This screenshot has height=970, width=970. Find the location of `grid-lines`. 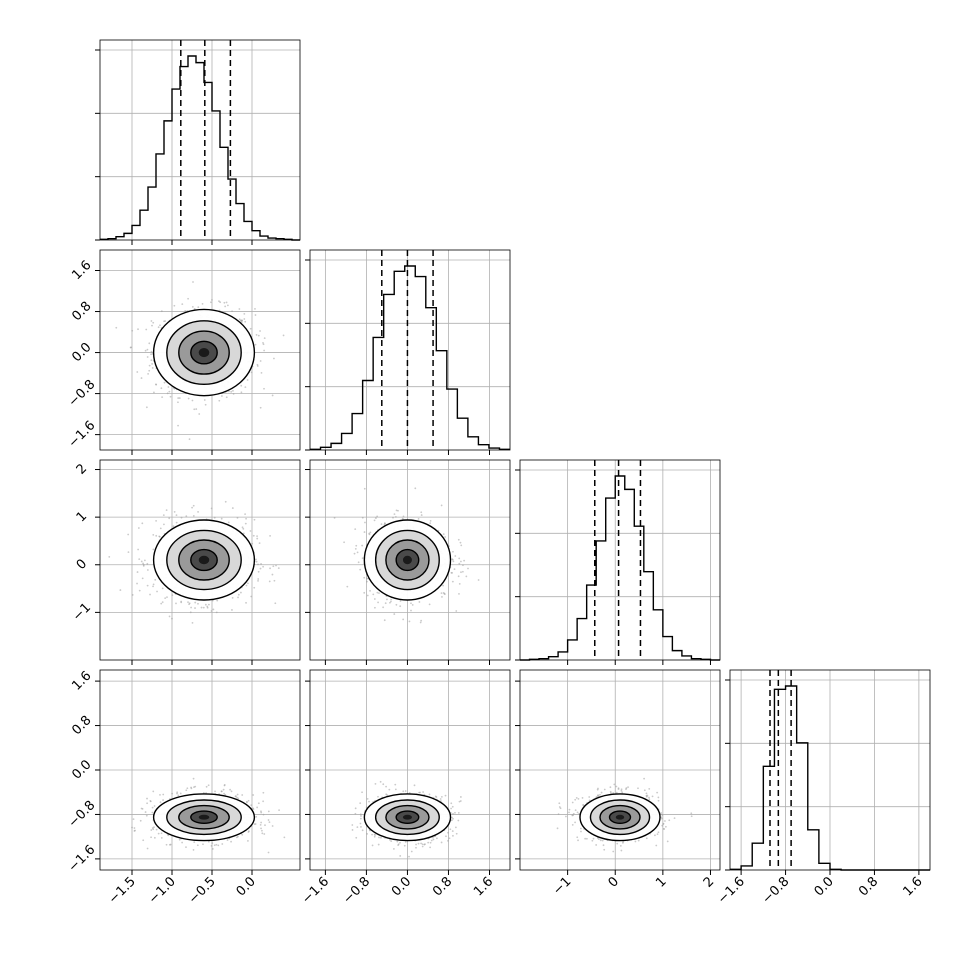

grid-lines is located at coordinates (620, 560).